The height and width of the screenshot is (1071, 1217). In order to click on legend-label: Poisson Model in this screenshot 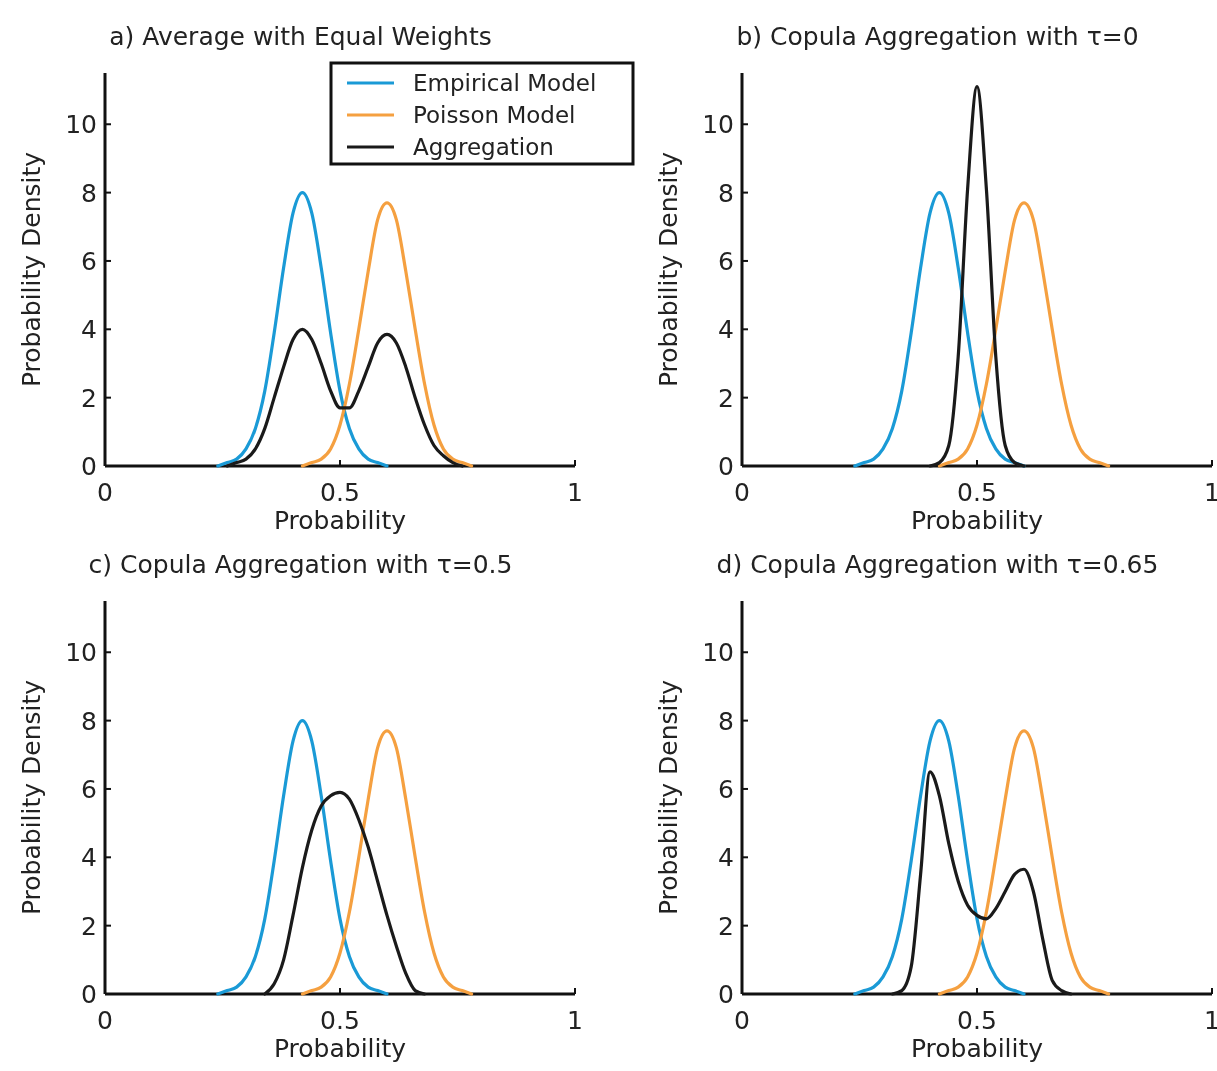, I will do `click(494, 115)`.